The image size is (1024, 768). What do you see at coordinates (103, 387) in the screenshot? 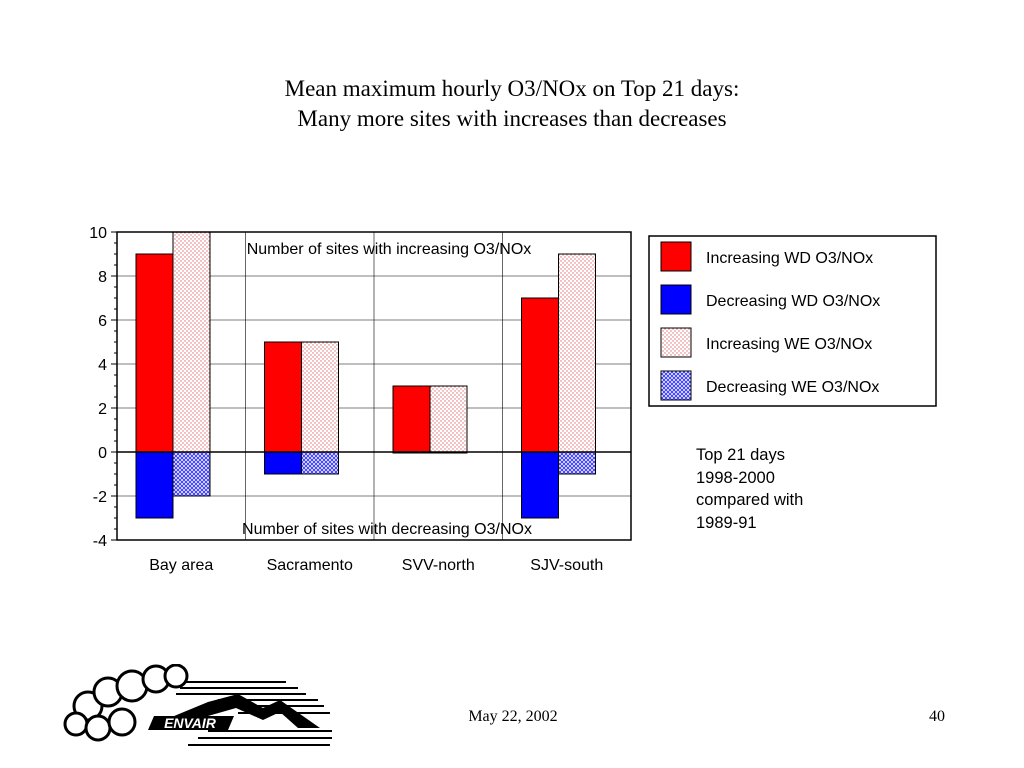
I see `y-axis: 10 8 6 4 2 0 -2 -4` at bounding box center [103, 387].